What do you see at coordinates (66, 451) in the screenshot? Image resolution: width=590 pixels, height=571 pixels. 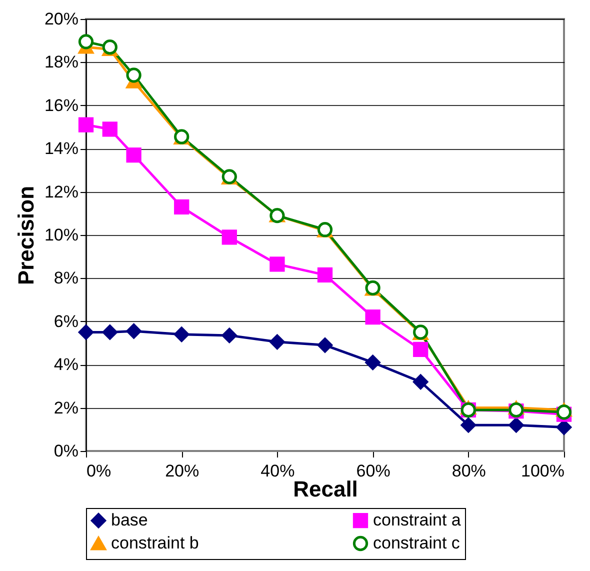 I see `y-tick-label: 0%` at bounding box center [66, 451].